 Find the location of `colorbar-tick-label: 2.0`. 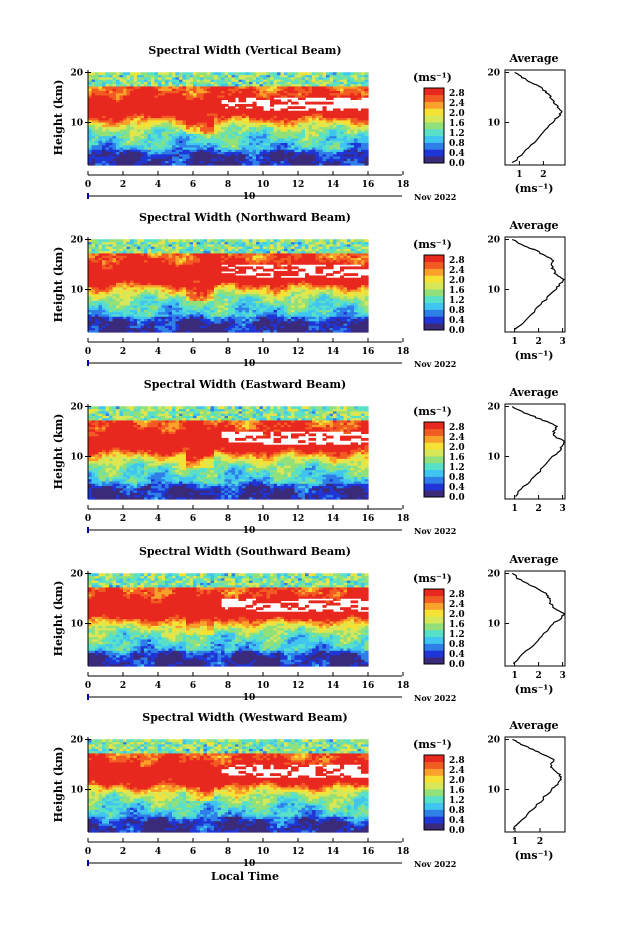

colorbar-tick-label: 2.0 is located at coordinates (457, 114).